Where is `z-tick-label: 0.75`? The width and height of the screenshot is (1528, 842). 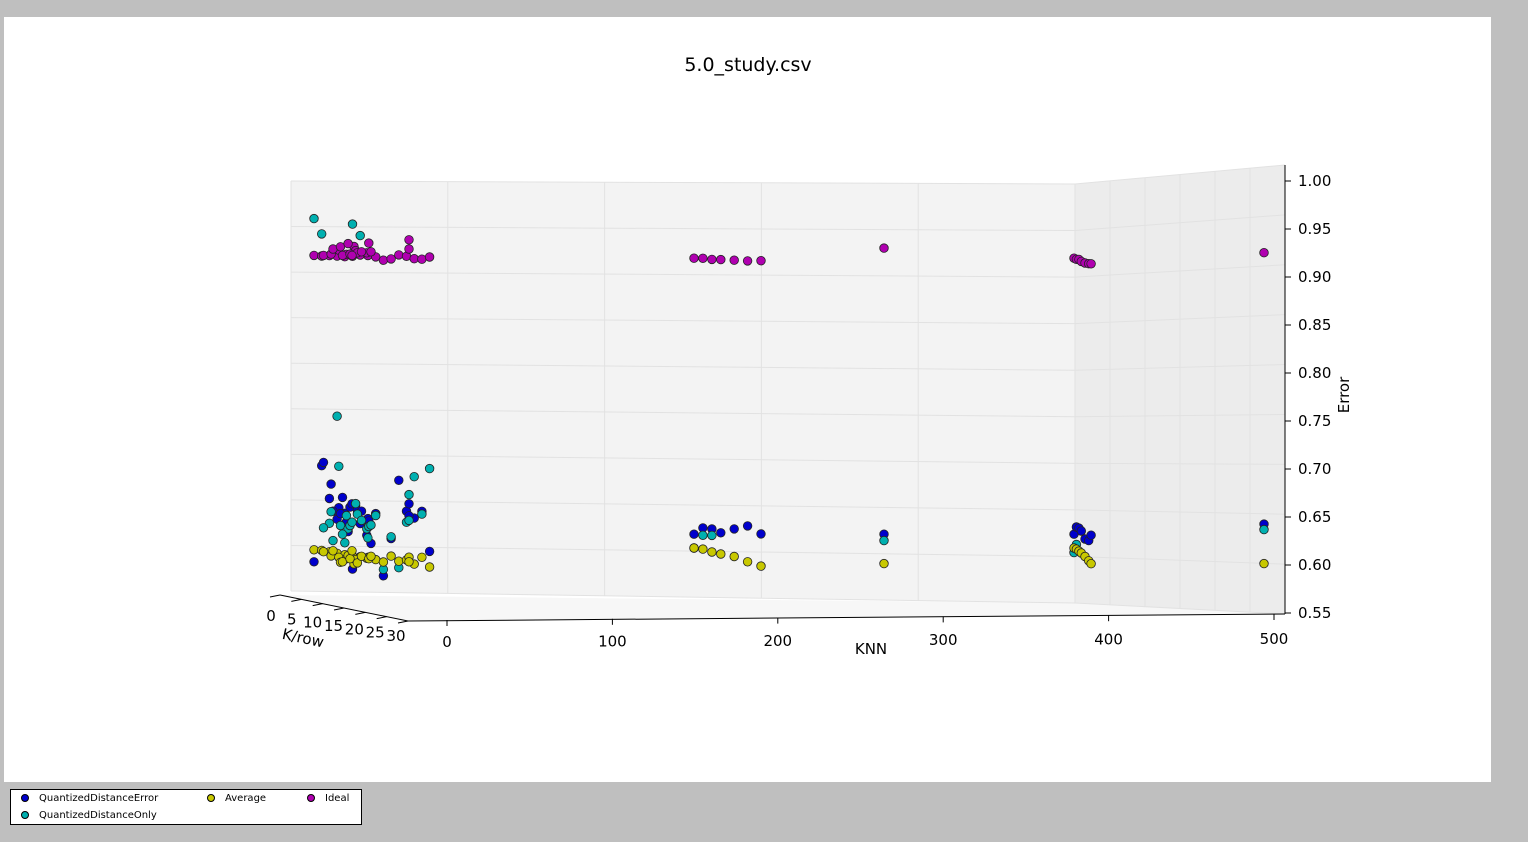 z-tick-label: 0.75 is located at coordinates (1314, 421).